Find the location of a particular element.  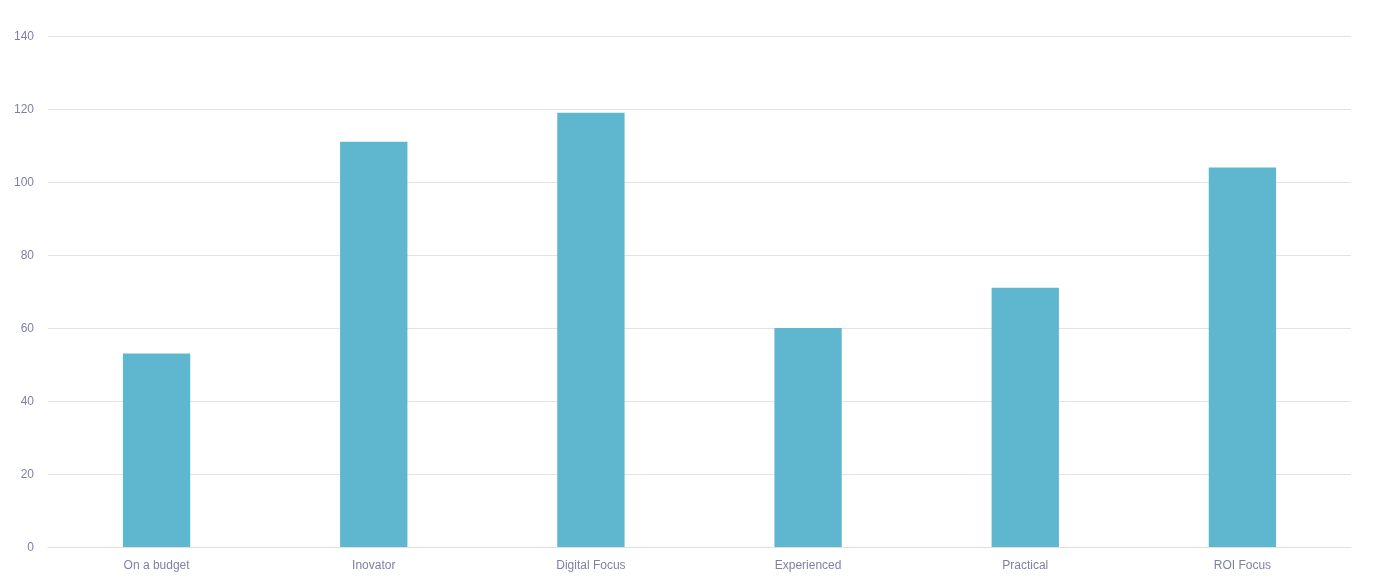

x-tick-label: Practical is located at coordinates (1025, 565).